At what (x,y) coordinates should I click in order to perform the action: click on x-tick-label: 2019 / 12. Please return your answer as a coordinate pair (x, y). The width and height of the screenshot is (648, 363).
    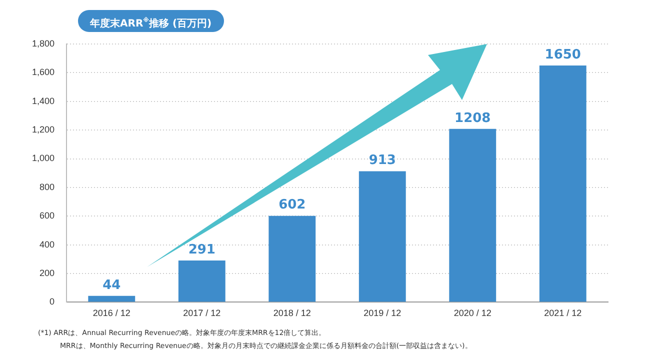
    Looking at the image, I should click on (383, 313).